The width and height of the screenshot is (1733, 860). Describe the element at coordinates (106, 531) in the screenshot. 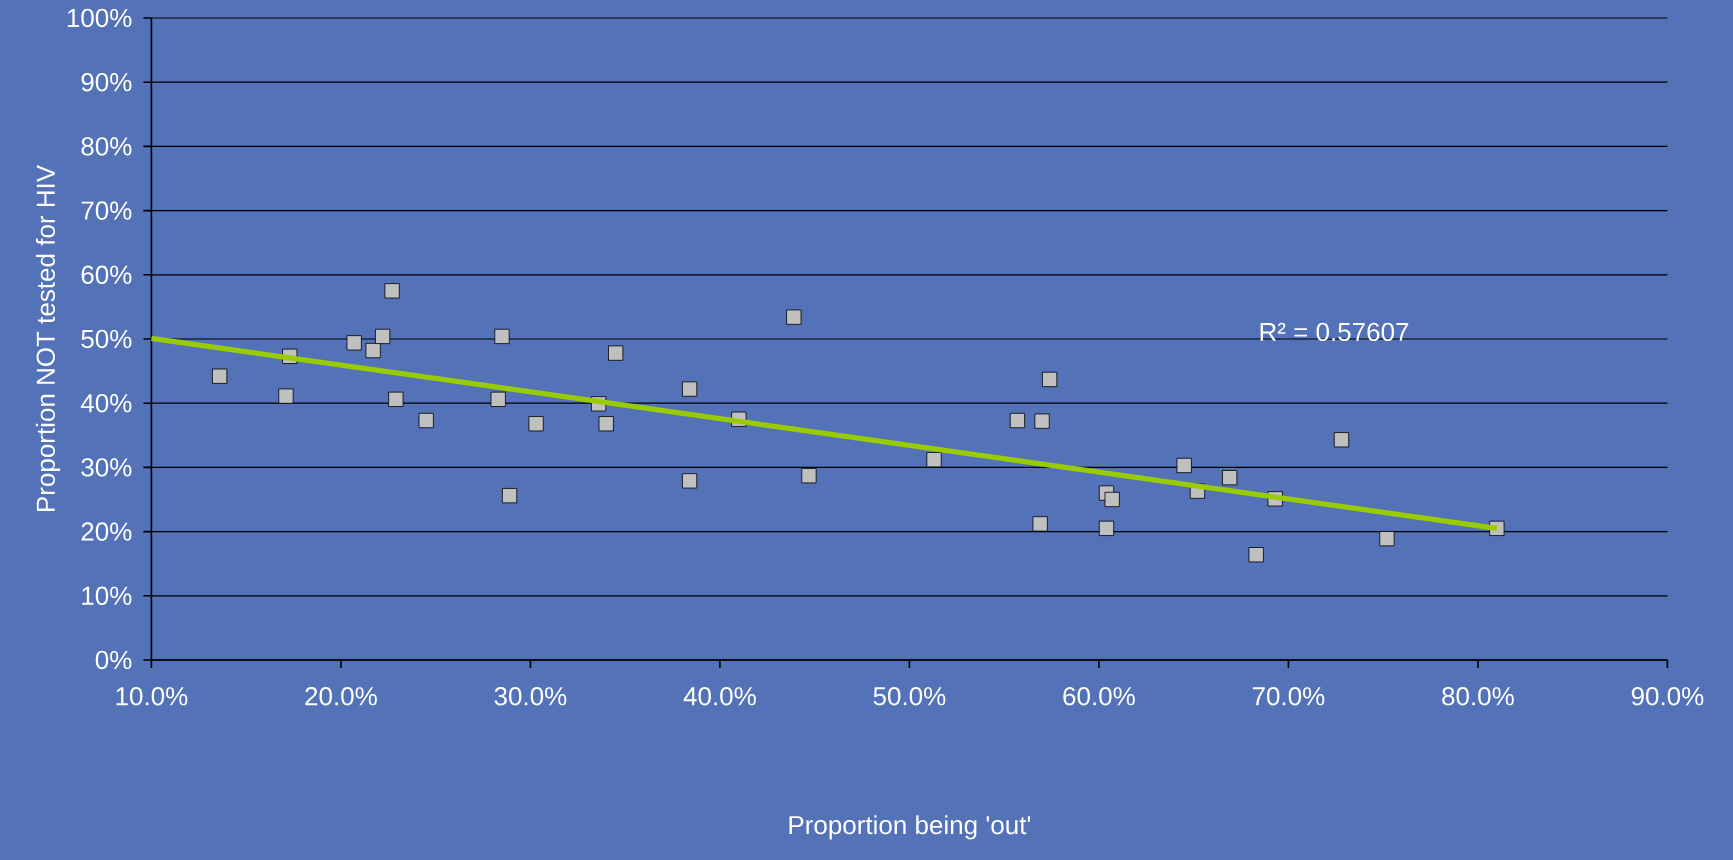

I see `y-tick-label: 20%` at that location.